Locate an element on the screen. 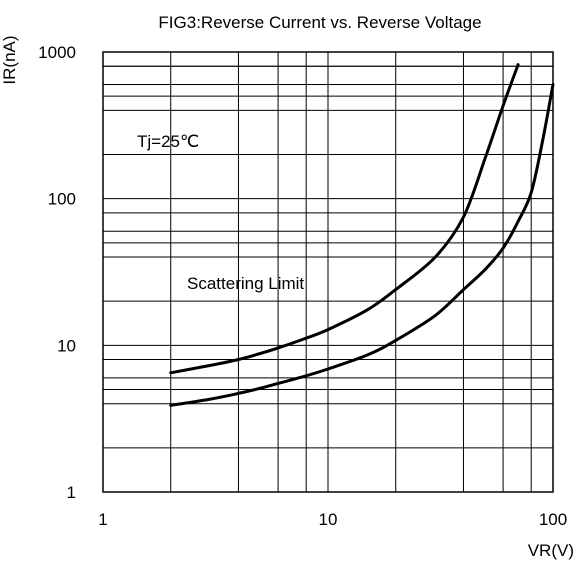  x-axis-title: VR(V) is located at coordinates (551, 550).